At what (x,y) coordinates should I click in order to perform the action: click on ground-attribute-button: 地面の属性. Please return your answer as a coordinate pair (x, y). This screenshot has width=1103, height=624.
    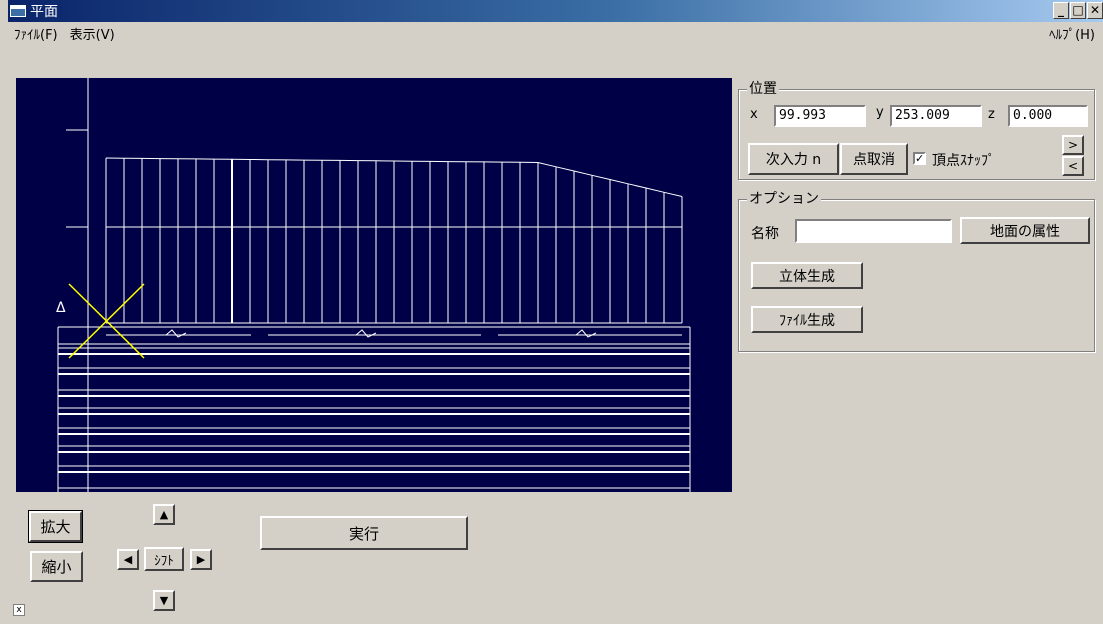
    Looking at the image, I should click on (1025, 230).